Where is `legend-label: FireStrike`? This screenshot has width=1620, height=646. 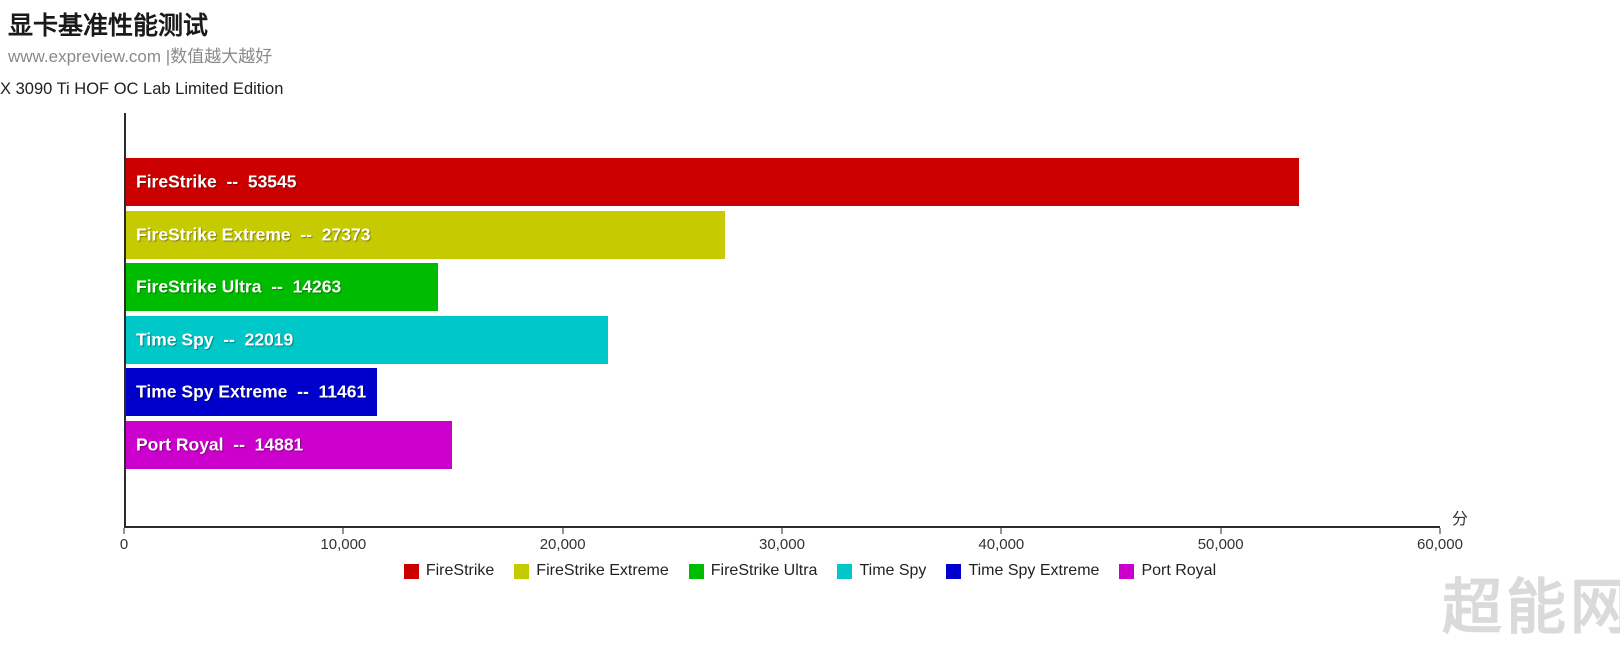
legend-label: FireStrike is located at coordinates (460, 570).